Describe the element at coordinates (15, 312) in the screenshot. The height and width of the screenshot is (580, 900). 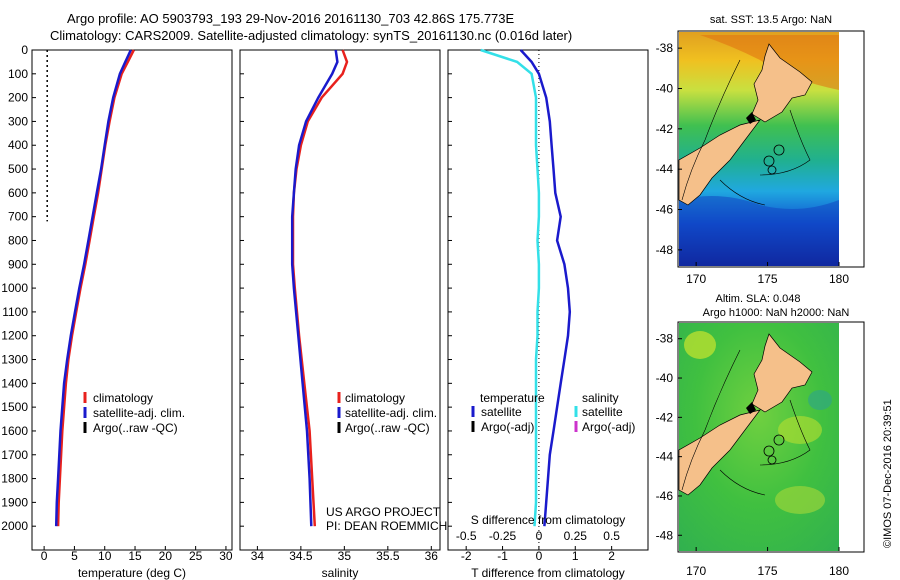
I see `ytick-label: 1100` at that location.